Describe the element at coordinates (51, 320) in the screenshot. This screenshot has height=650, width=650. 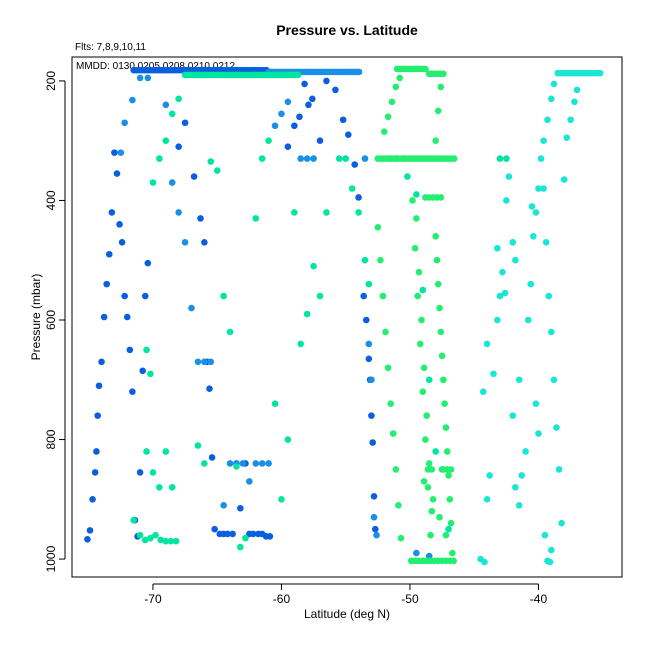
I see `y-tick-label: 600` at that location.